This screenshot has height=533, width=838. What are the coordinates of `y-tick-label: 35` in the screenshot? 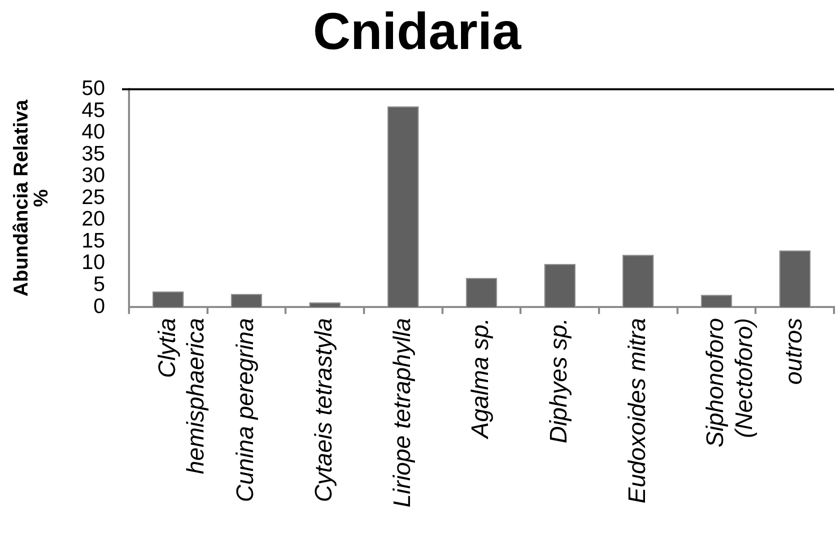 It's located at (93, 154).